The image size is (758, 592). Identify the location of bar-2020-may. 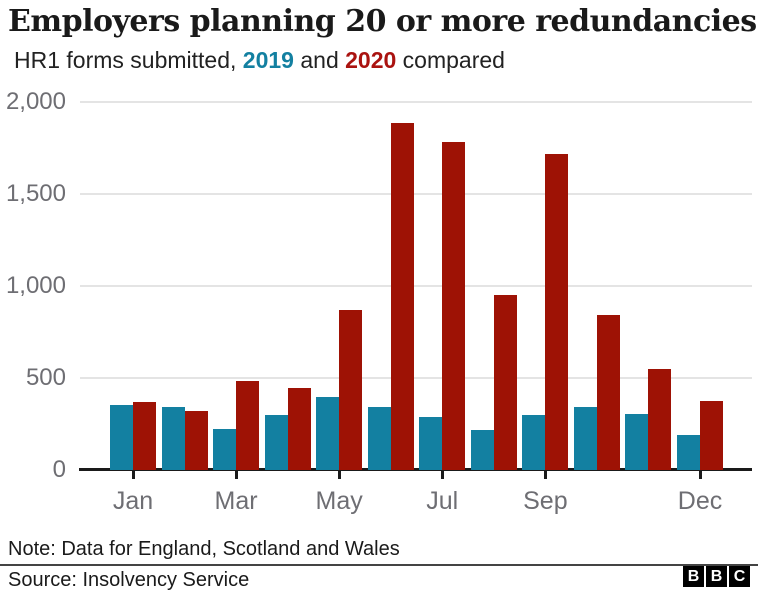
(351, 389).